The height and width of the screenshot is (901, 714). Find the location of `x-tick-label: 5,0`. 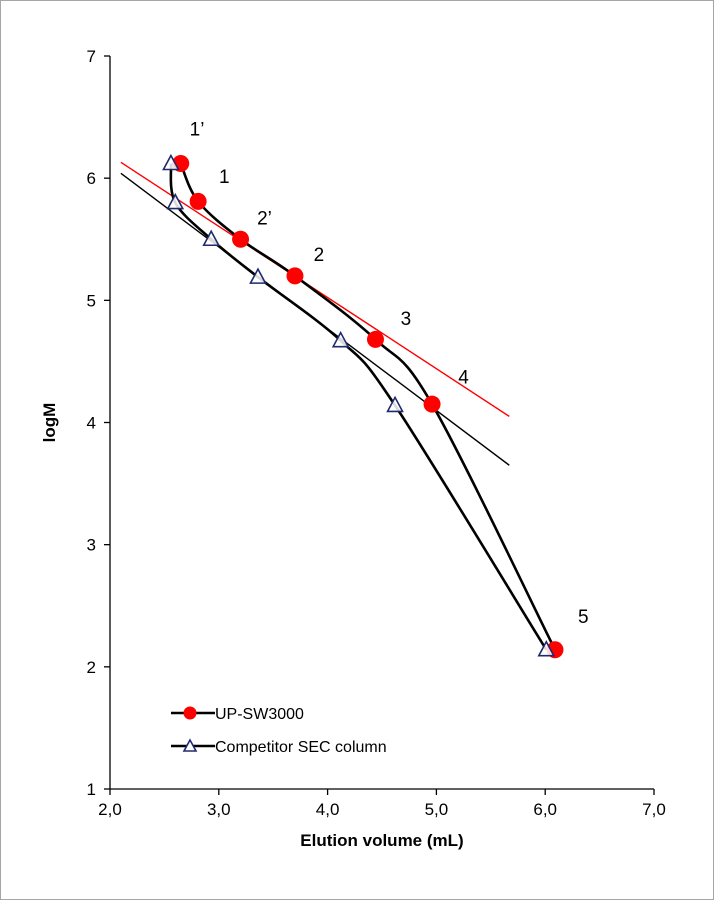

x-tick-label: 5,0 is located at coordinates (437, 809).